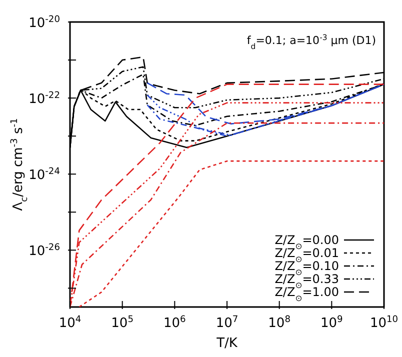  I want to click on x-tick-label: 10$^{5}$, so click(122, 323).